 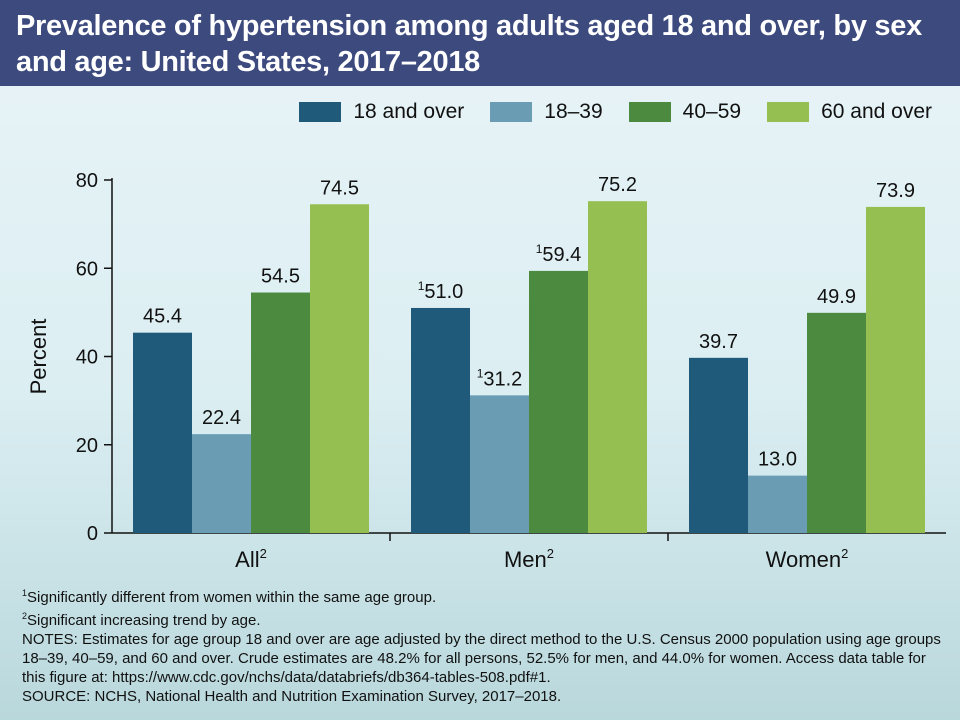 What do you see at coordinates (895, 191) in the screenshot?
I see `bar-data-label: 73.9` at bounding box center [895, 191].